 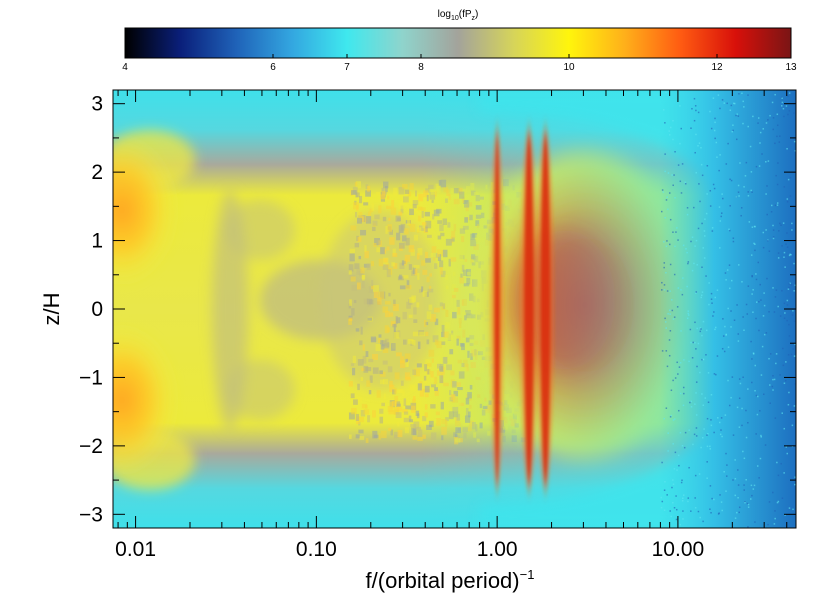 I want to click on y-tick-label: −1, so click(x=91, y=377).